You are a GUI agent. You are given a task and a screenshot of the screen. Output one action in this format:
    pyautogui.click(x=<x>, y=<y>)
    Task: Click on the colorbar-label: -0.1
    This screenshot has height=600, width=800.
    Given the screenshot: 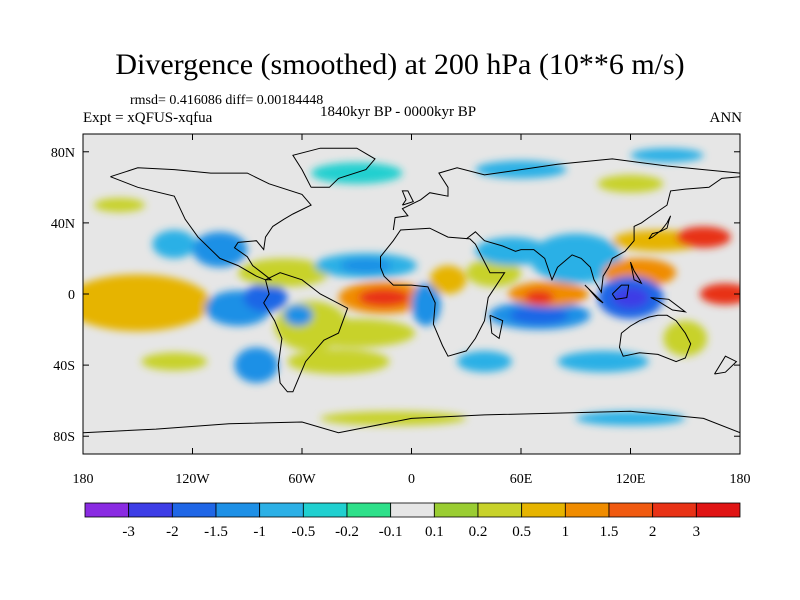 What is the action you would take?
    pyautogui.click(x=391, y=532)
    